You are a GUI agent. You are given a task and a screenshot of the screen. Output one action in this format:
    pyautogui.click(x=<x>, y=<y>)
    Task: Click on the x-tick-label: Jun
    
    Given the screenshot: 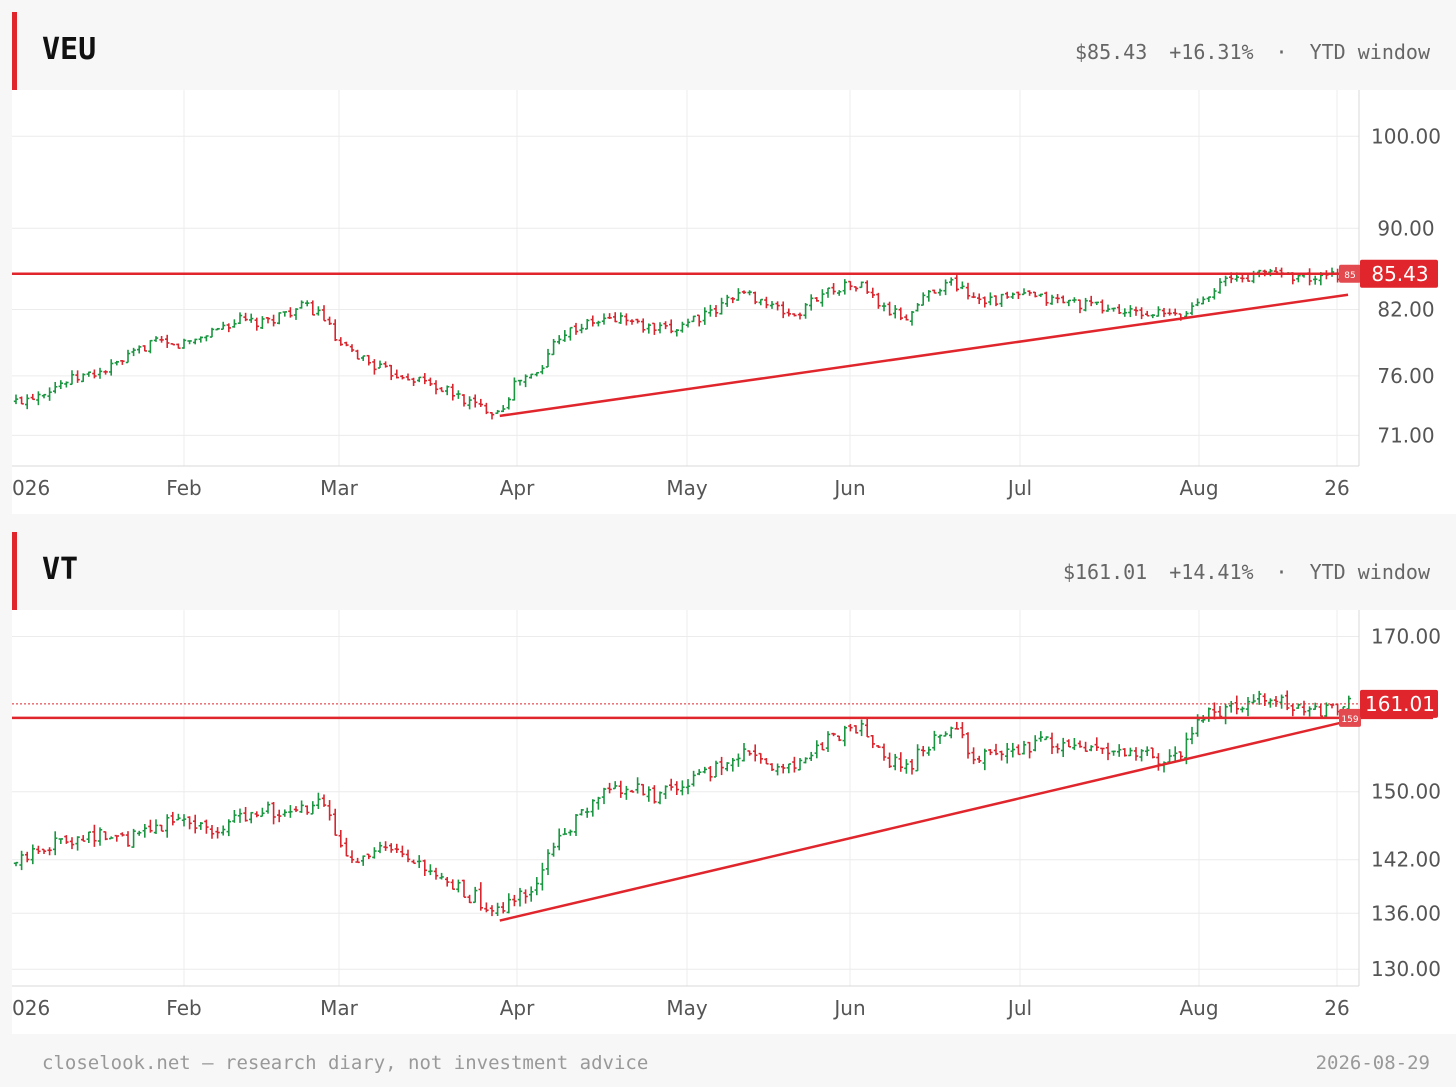 What is the action you would take?
    pyautogui.click(x=848, y=488)
    